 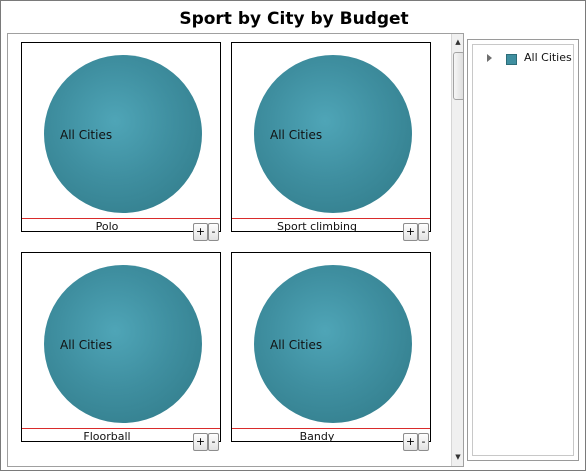 What do you see at coordinates (317, 226) in the screenshot?
I see `tile-caption: Sport climbing` at bounding box center [317, 226].